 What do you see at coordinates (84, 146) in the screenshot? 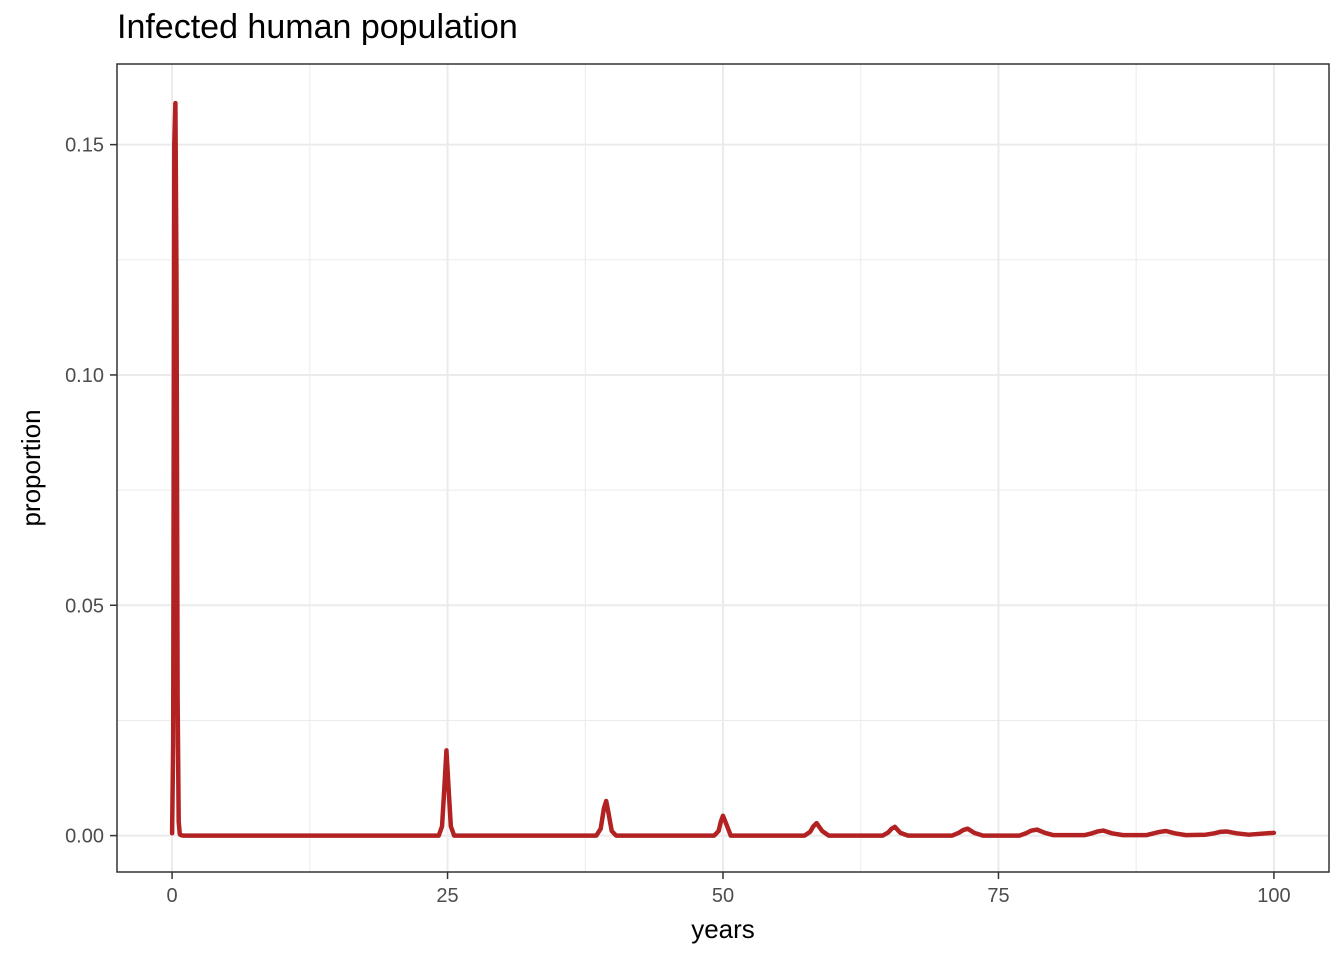
I see `y-tick-label: 0.15` at bounding box center [84, 146].